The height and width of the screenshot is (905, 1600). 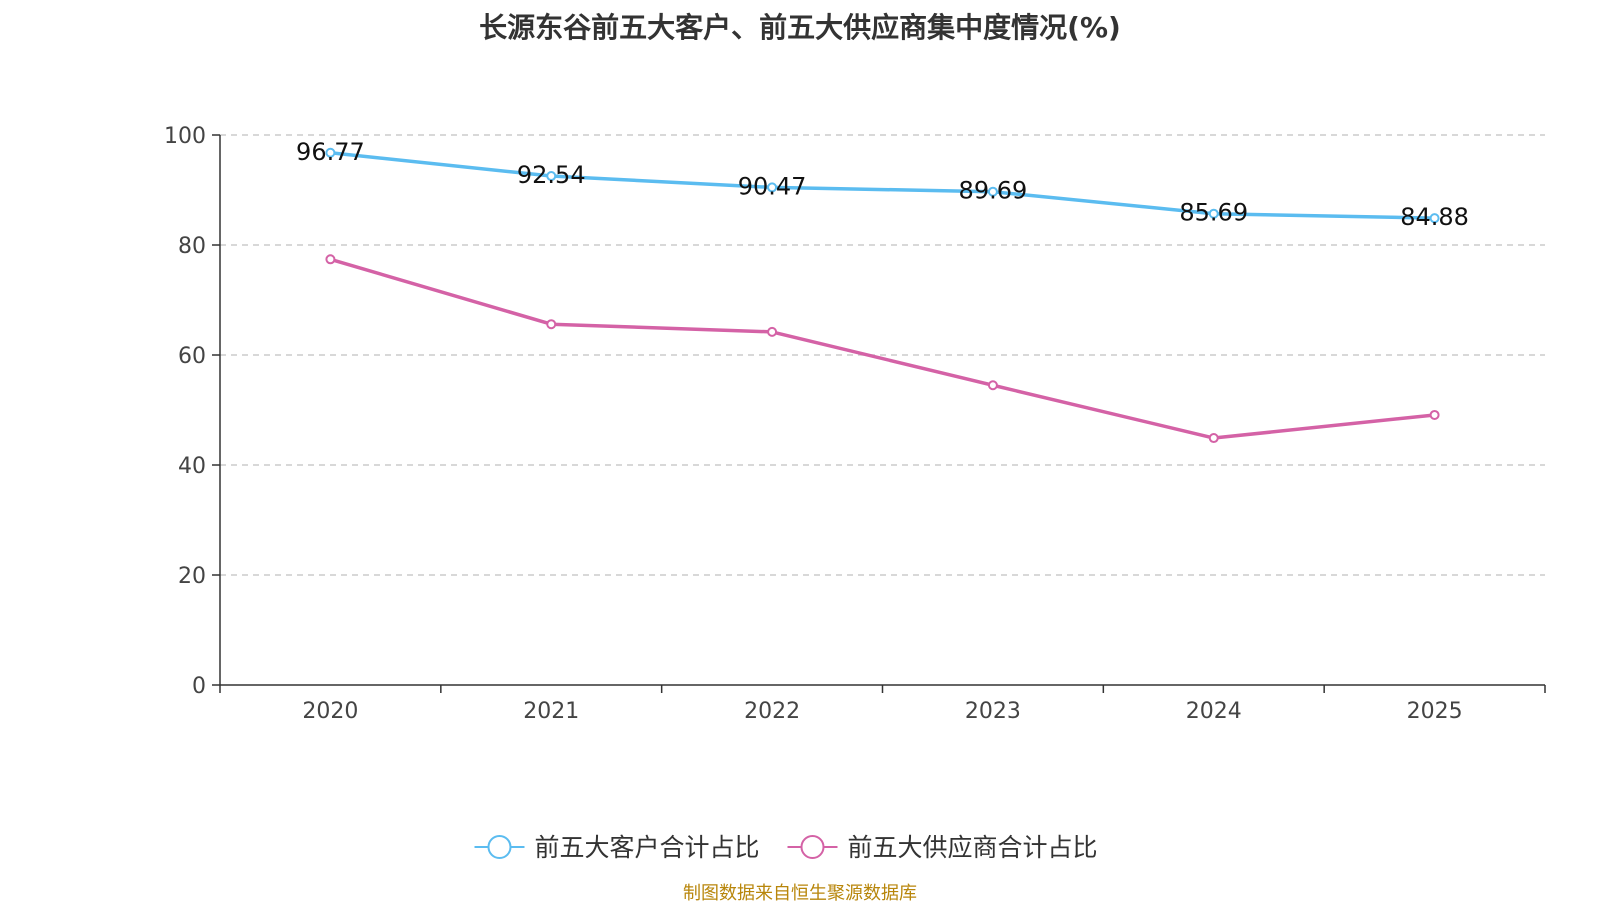 What do you see at coordinates (192, 246) in the screenshot?
I see `y-tick-label: 80` at bounding box center [192, 246].